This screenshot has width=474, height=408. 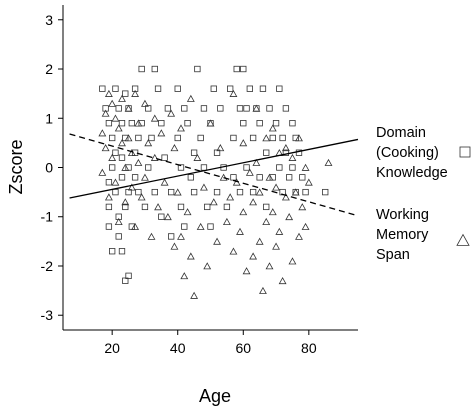 I want to click on legend-knowledge-label: Knowledge, so click(x=412, y=173).